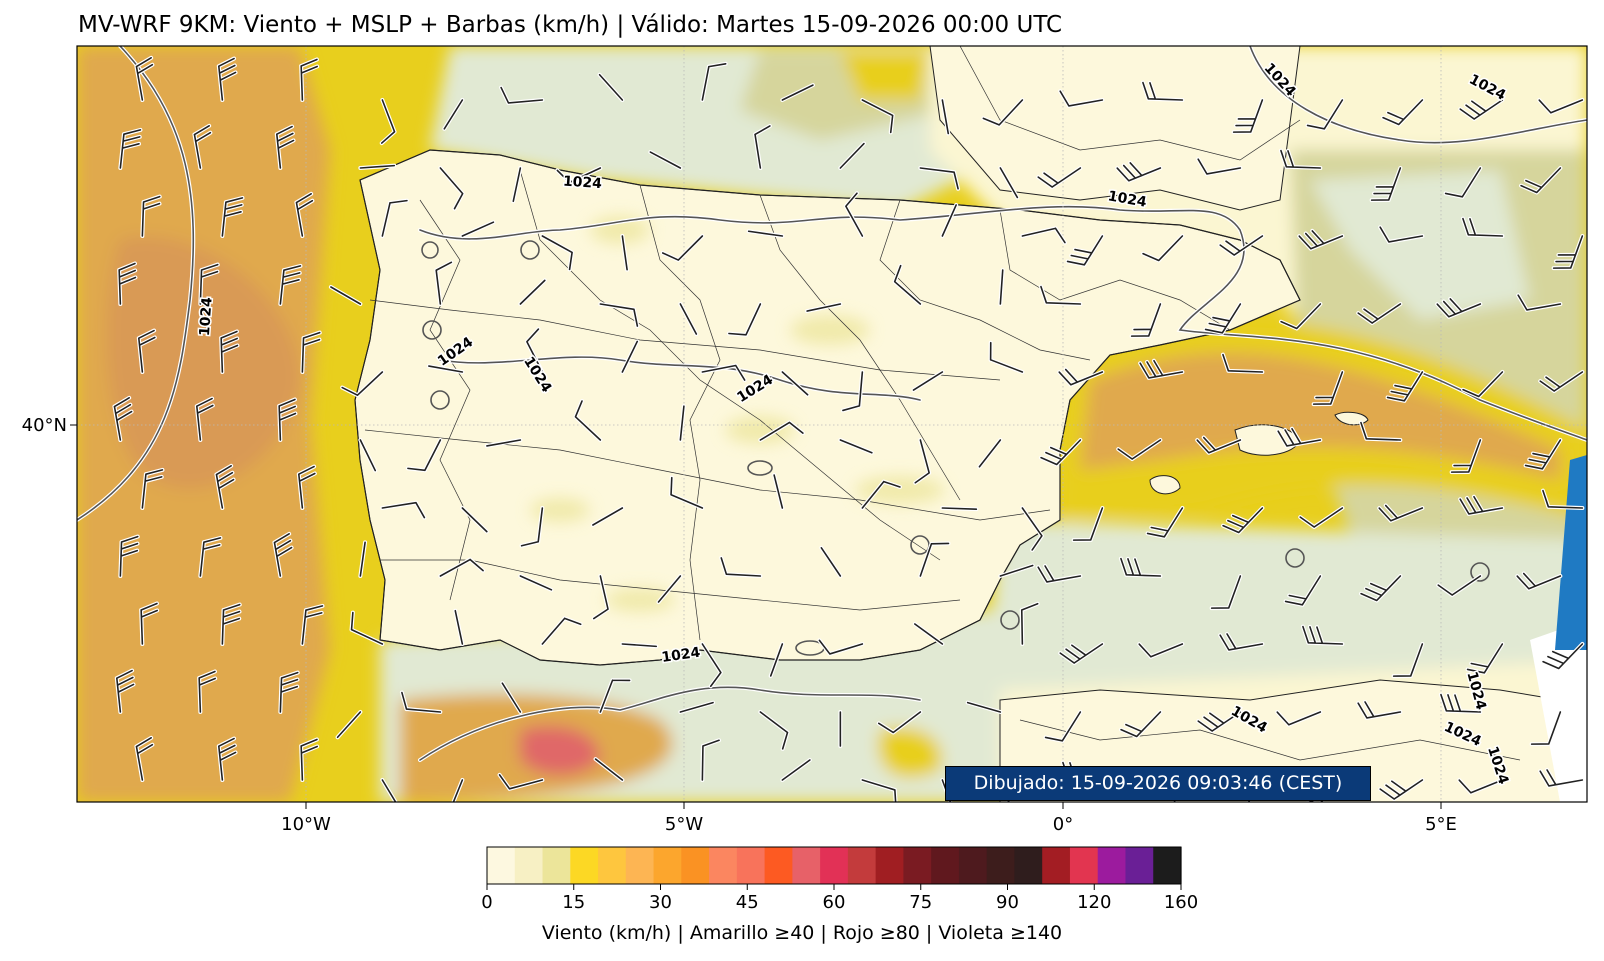  Describe the element at coordinates (660, 902) in the screenshot. I see `colorbar-tick-label: 30` at that location.